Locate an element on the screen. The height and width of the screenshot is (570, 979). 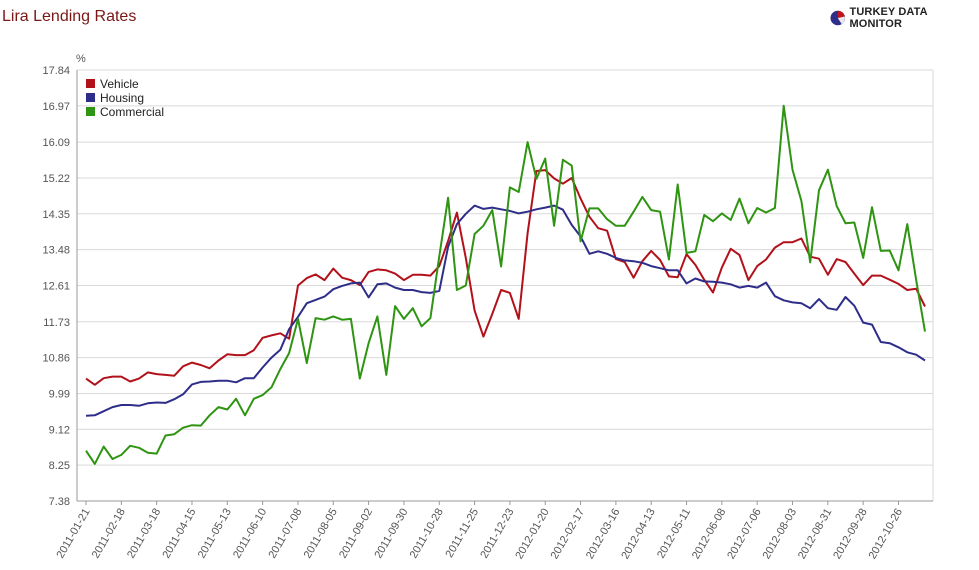
y-tick-label: 16.97 is located at coordinates (56, 107).